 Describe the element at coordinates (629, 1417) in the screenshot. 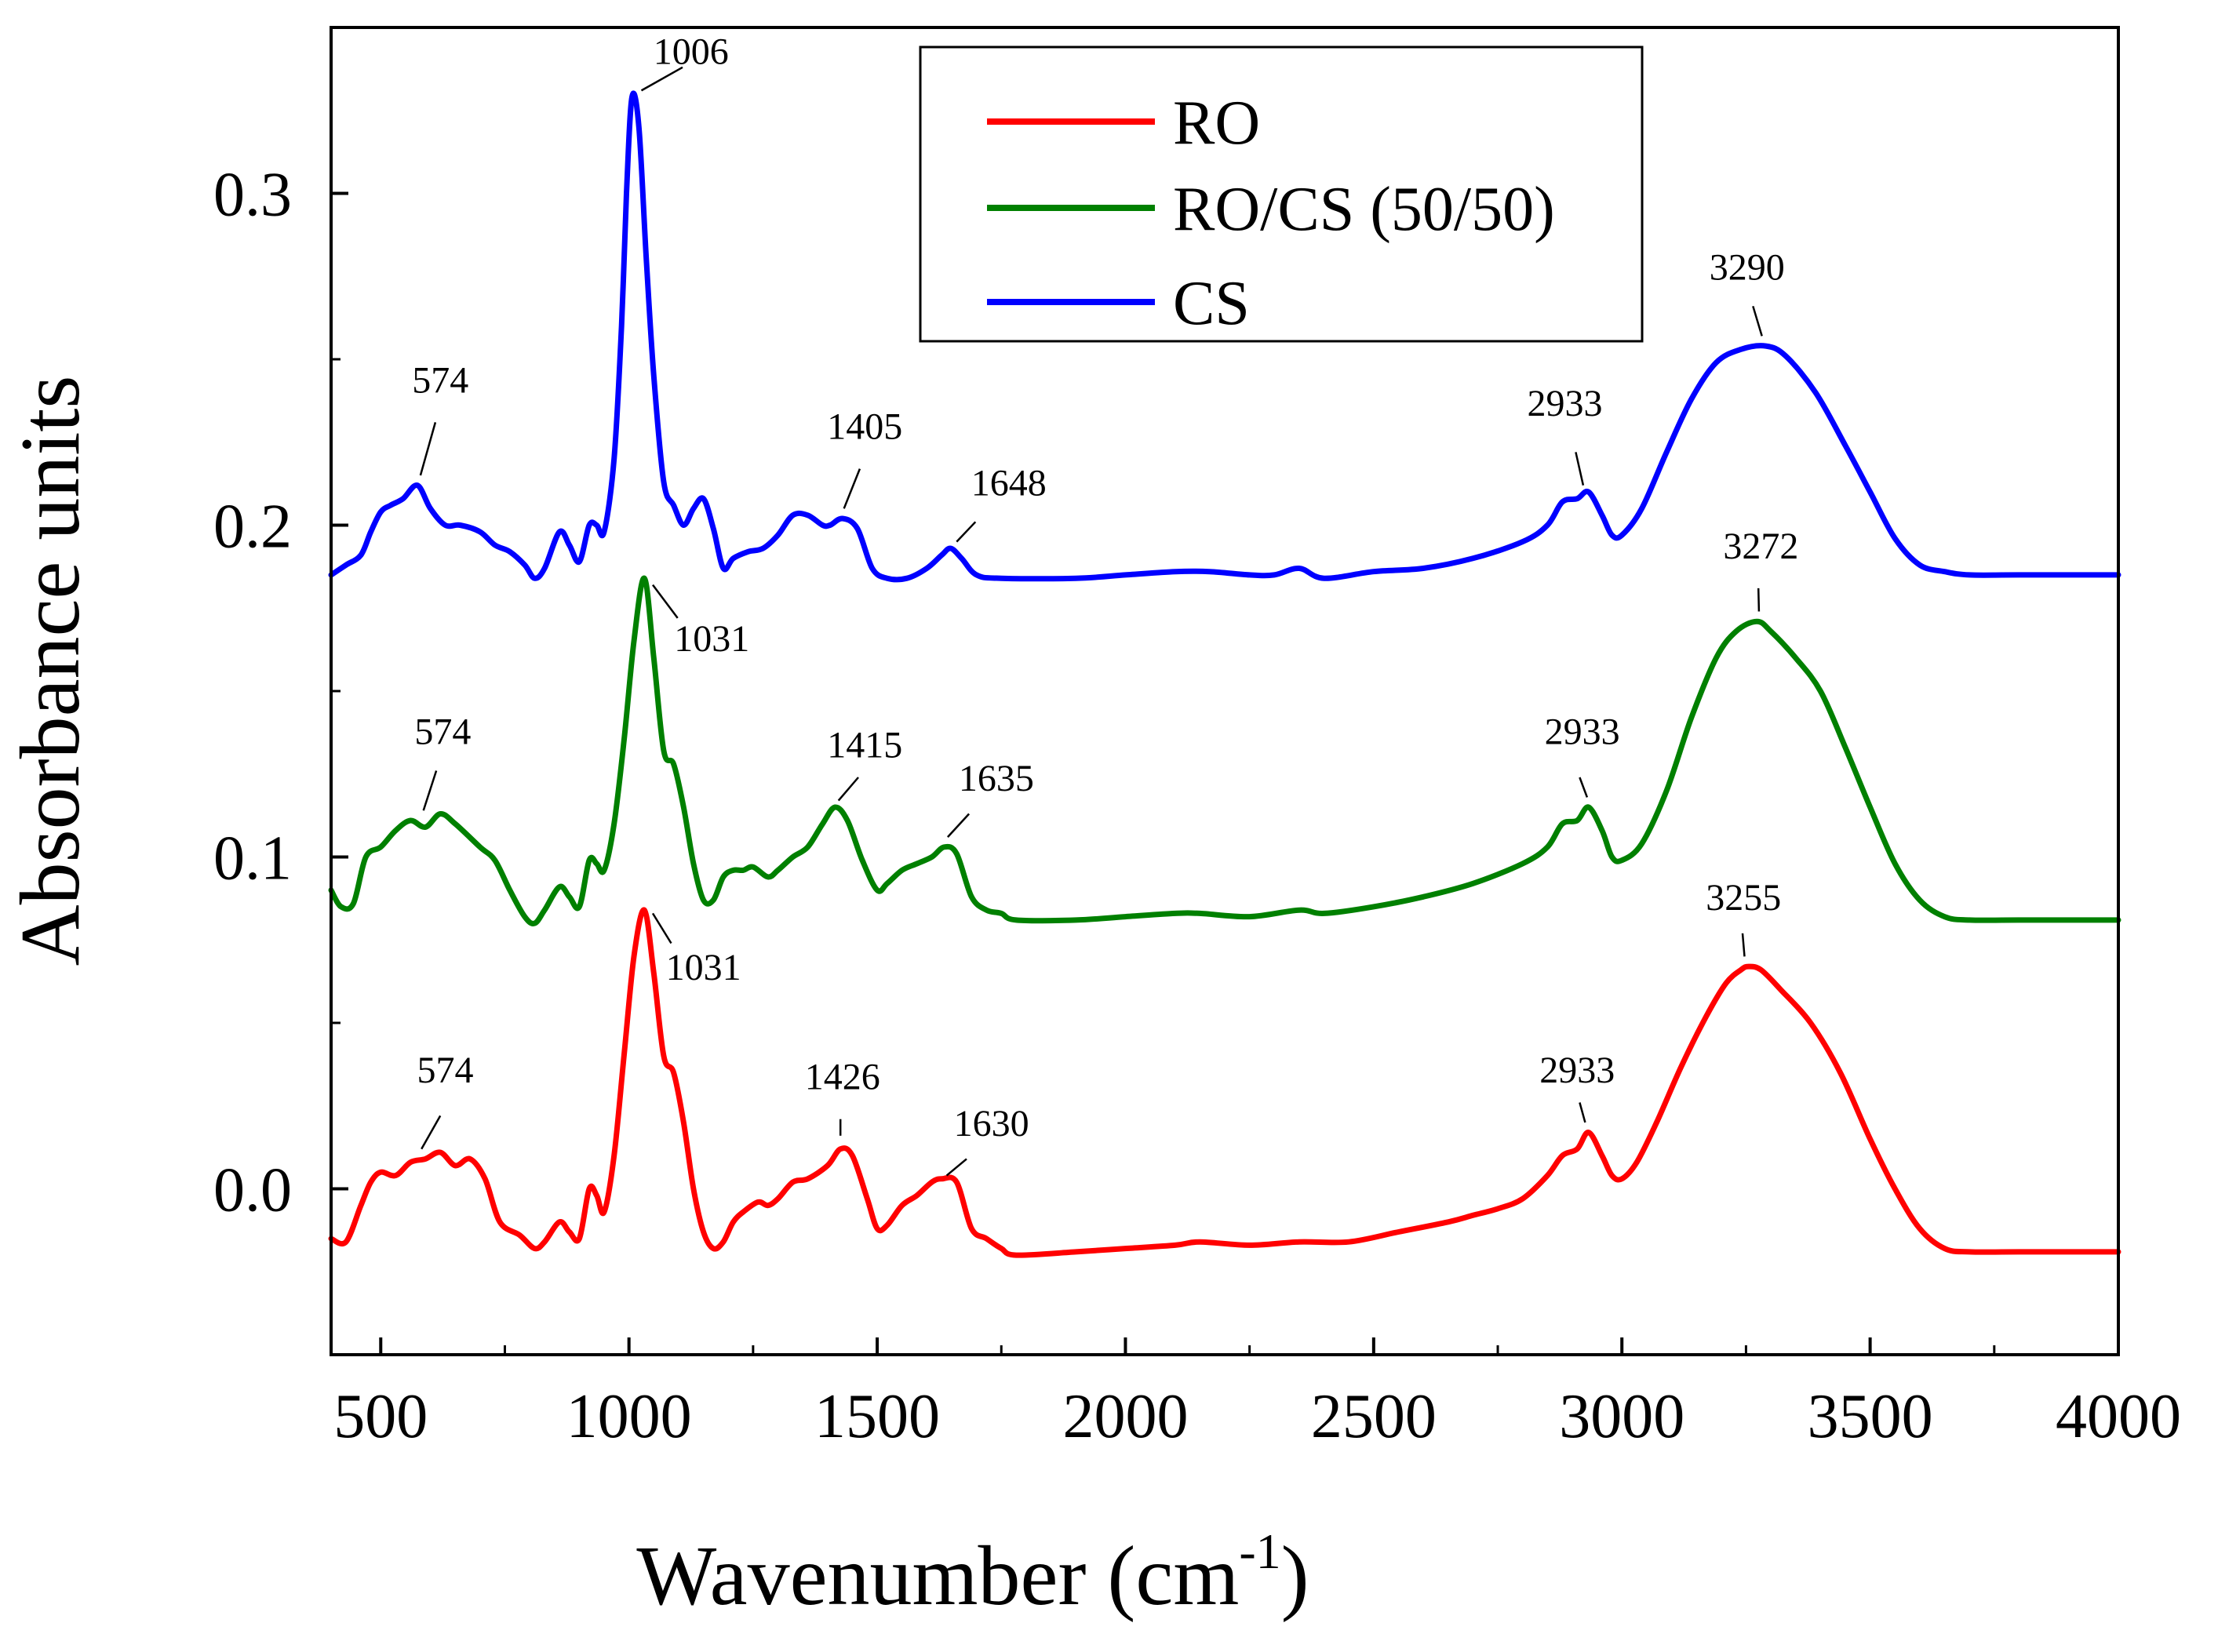

I see `x-tick-label: 1000` at that location.